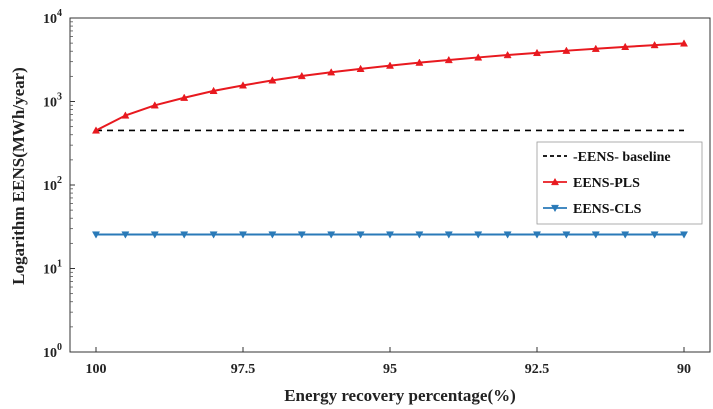 This screenshot has height=409, width=713. I want to click on legend-label: EENS-PLS, so click(606, 183).